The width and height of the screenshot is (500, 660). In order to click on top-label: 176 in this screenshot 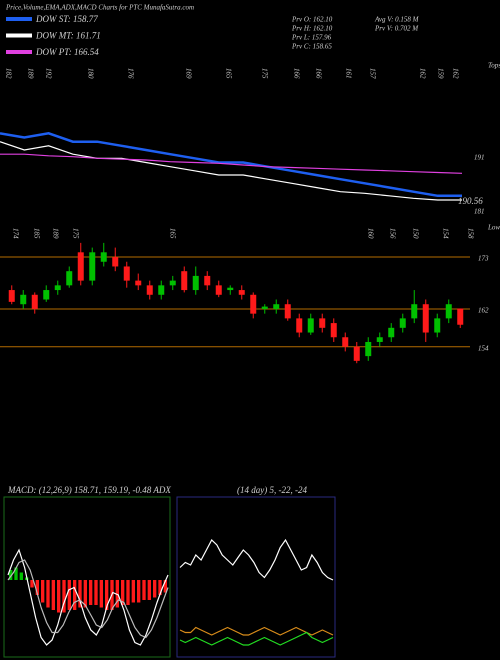, I will do `click(130, 73)`.